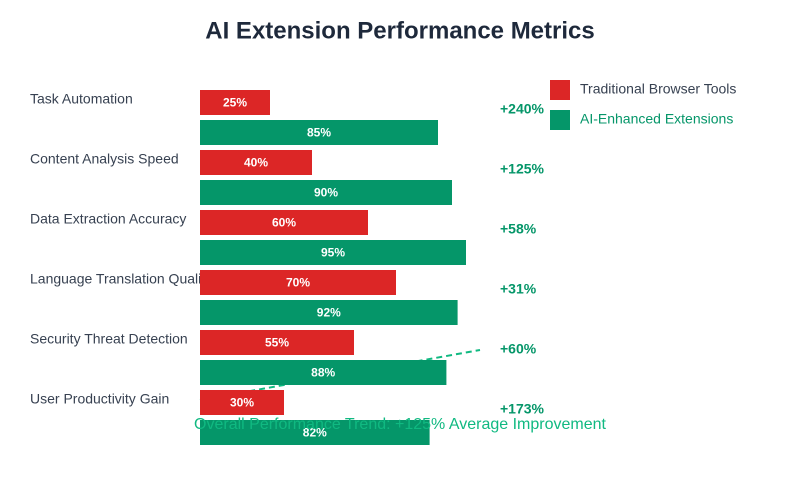  Describe the element at coordinates (81, 99) in the screenshot. I see `category-label: Task Automation` at that location.